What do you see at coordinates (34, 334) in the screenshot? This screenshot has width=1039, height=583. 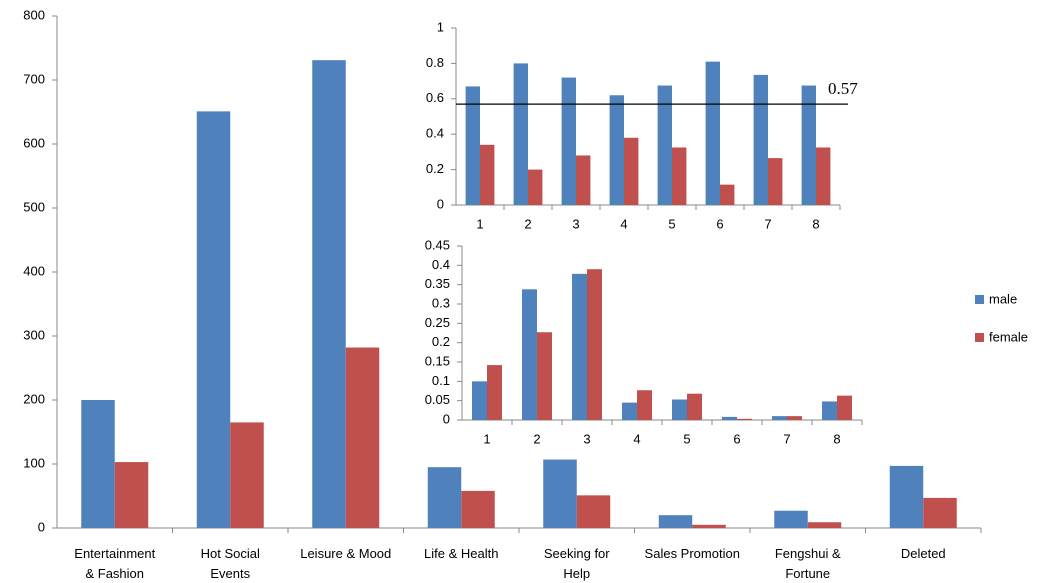 I see `y-tick-label: 300` at bounding box center [34, 334].